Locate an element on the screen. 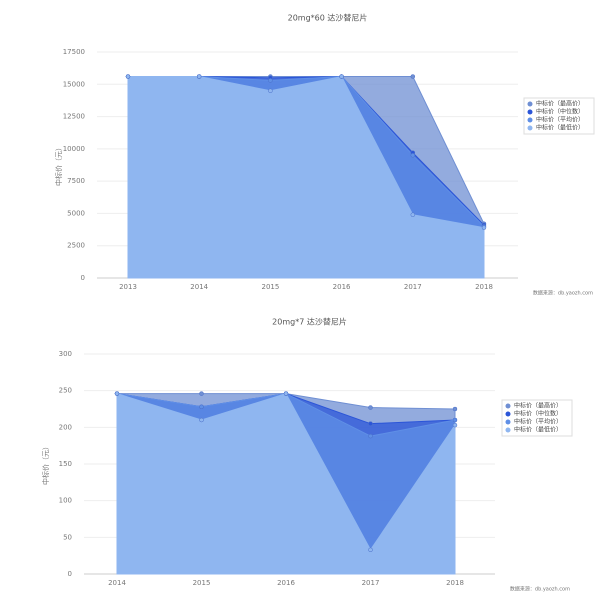  chart-title: 20mg*60 达沙替尼片 is located at coordinates (328, 18).